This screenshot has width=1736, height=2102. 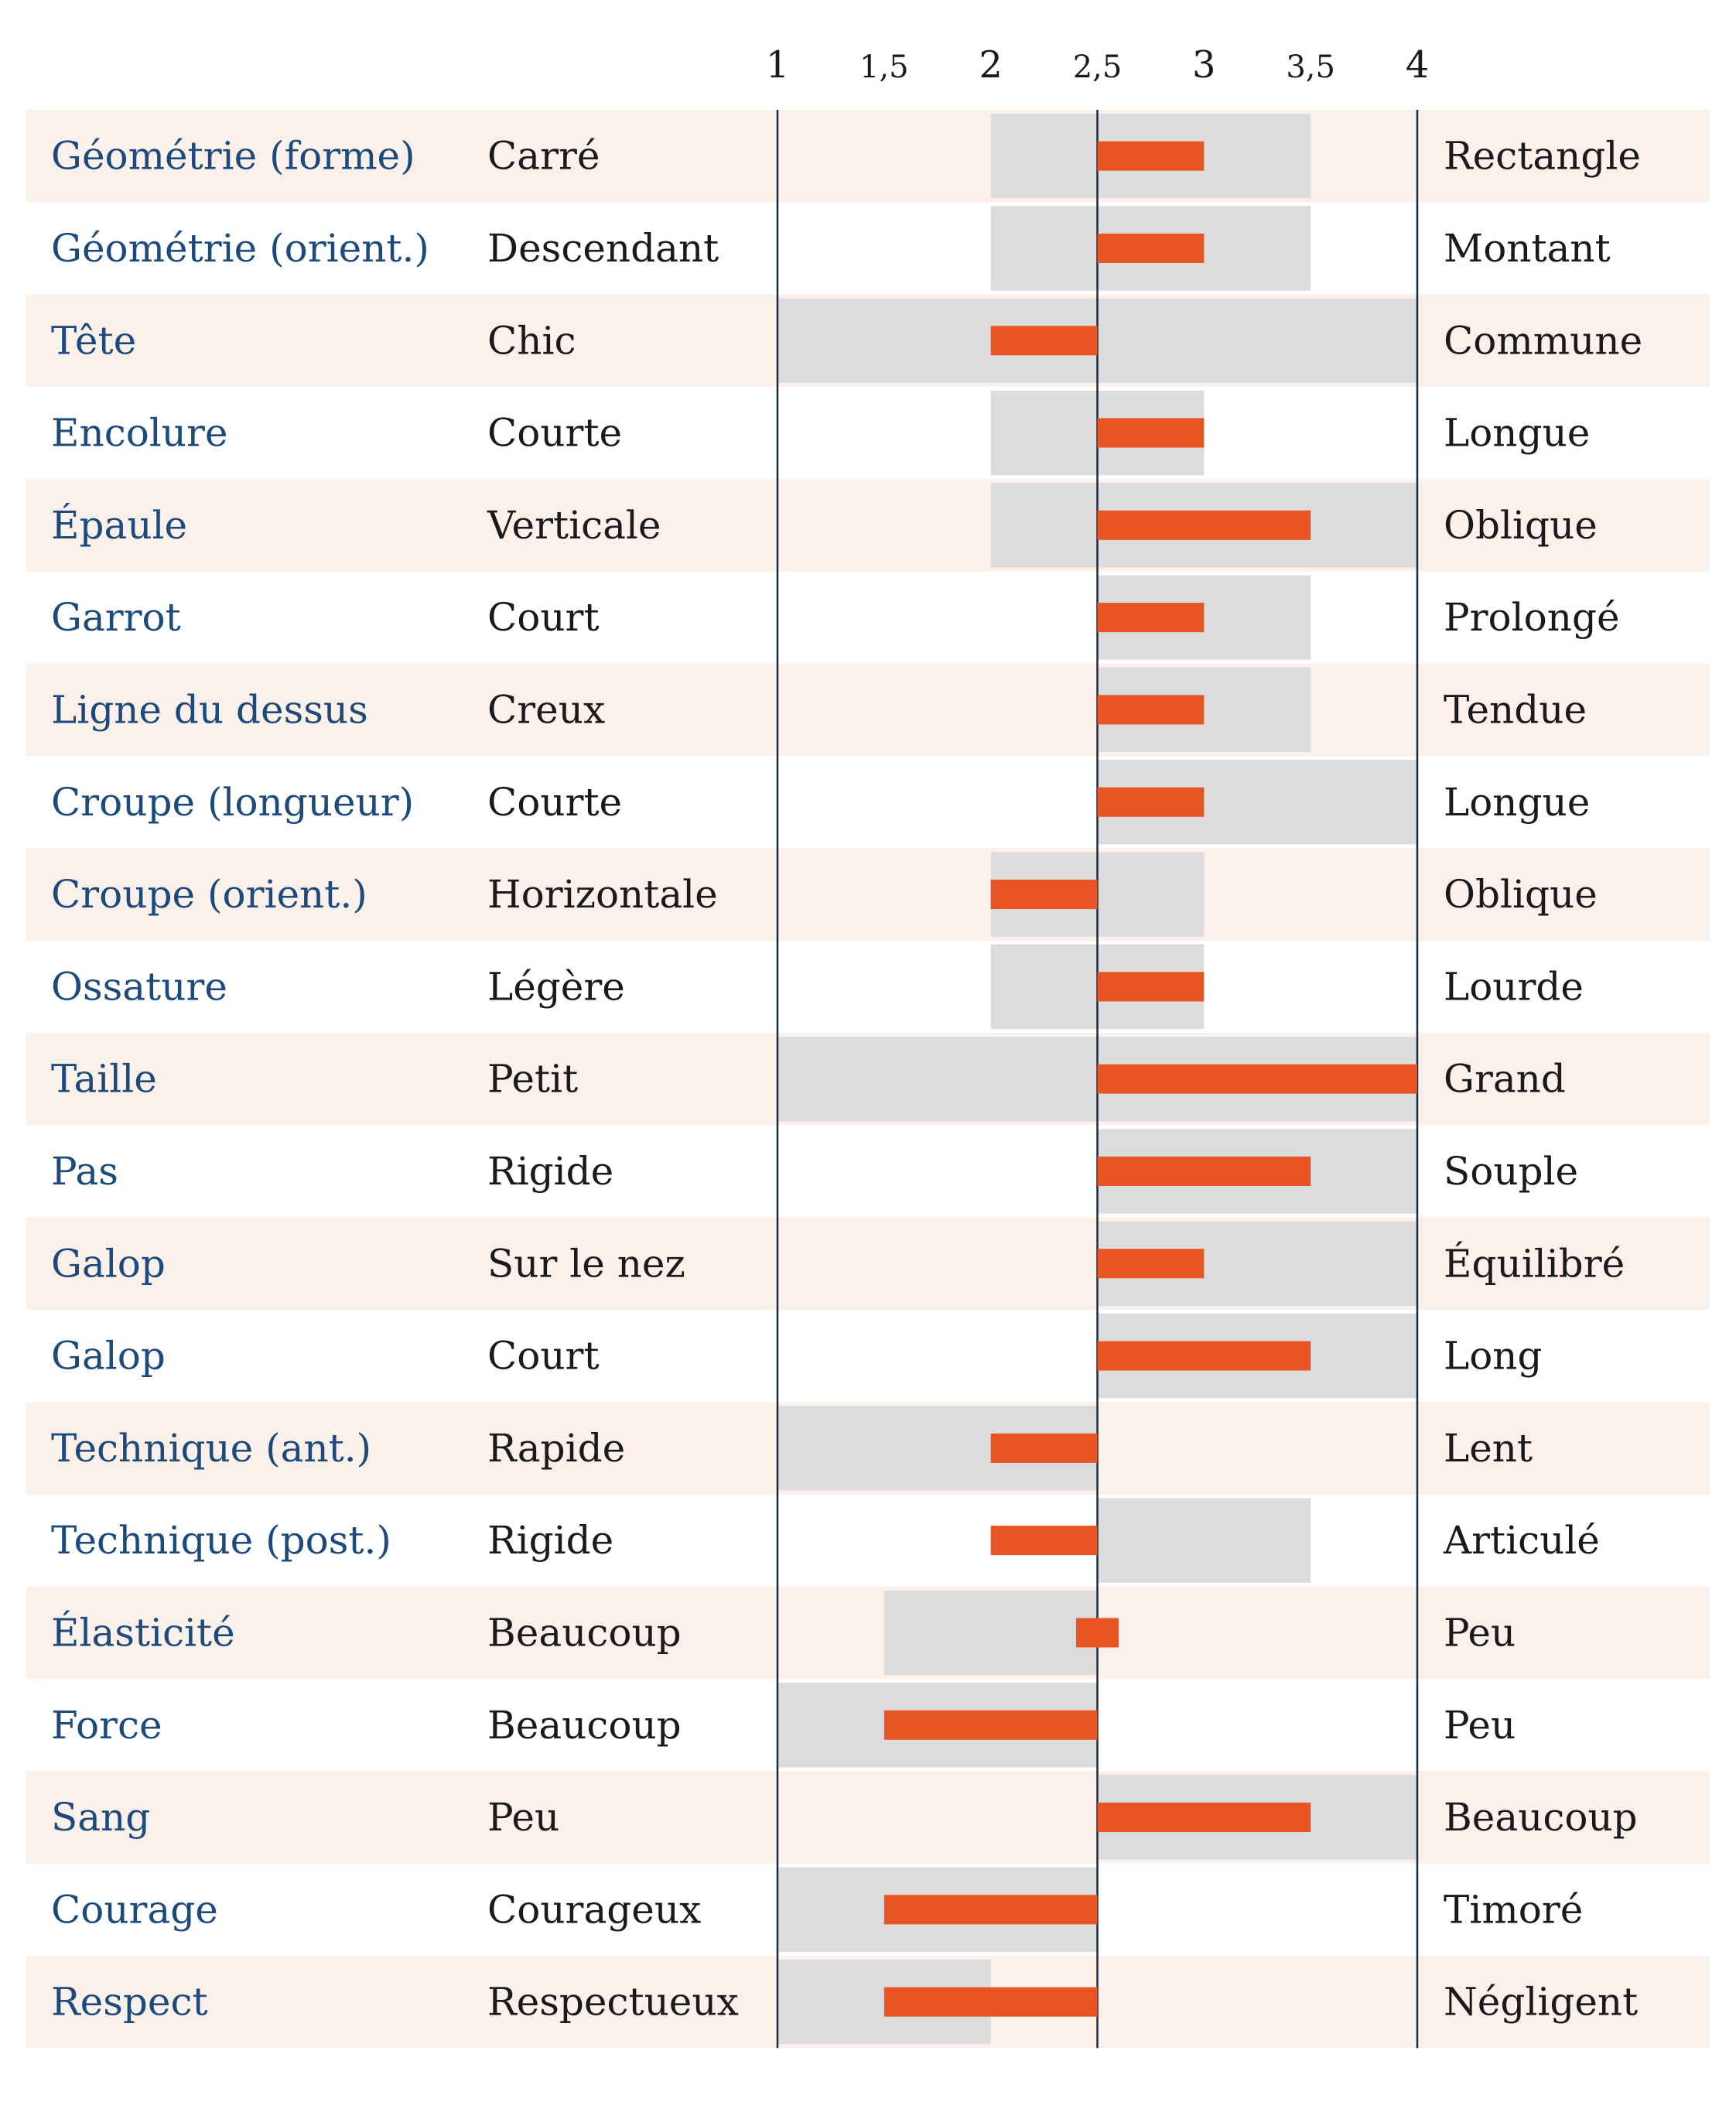 What do you see at coordinates (106, 1725) in the screenshot?
I see `trait-label: Force` at bounding box center [106, 1725].